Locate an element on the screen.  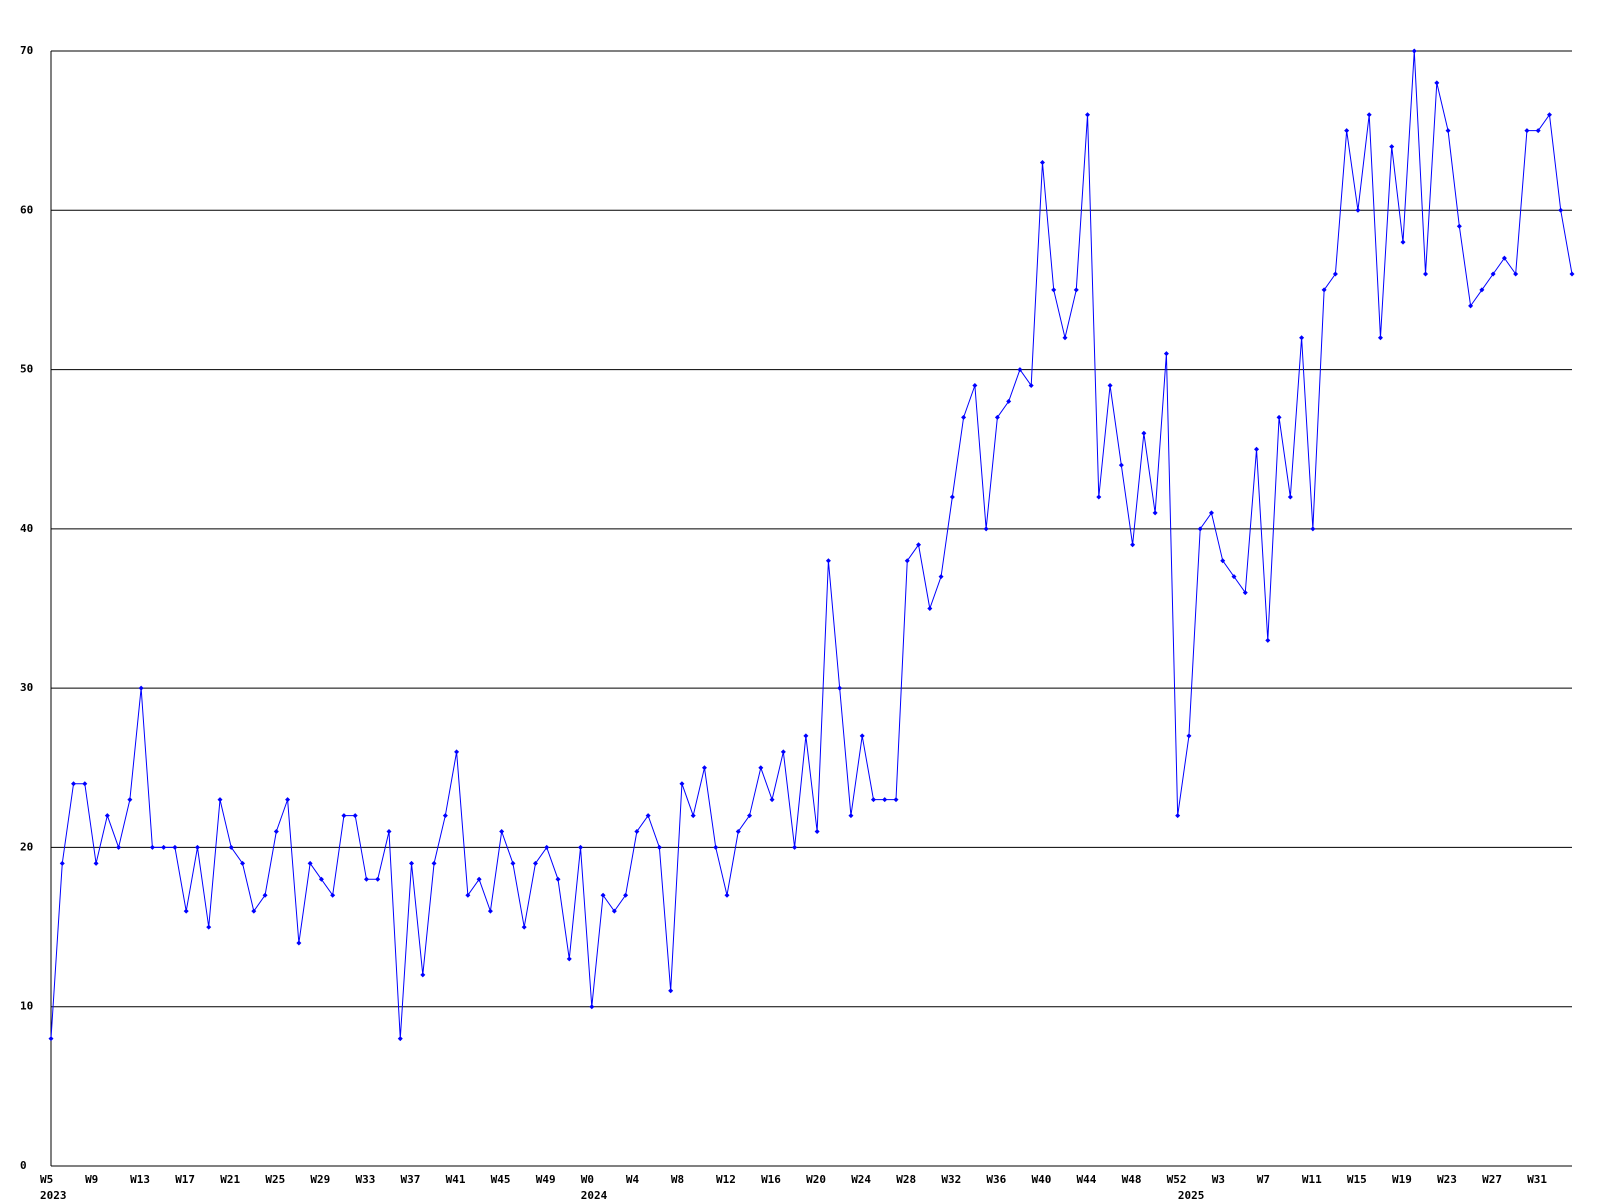
x-tick-label: W0 is located at coordinates (587, 1179).